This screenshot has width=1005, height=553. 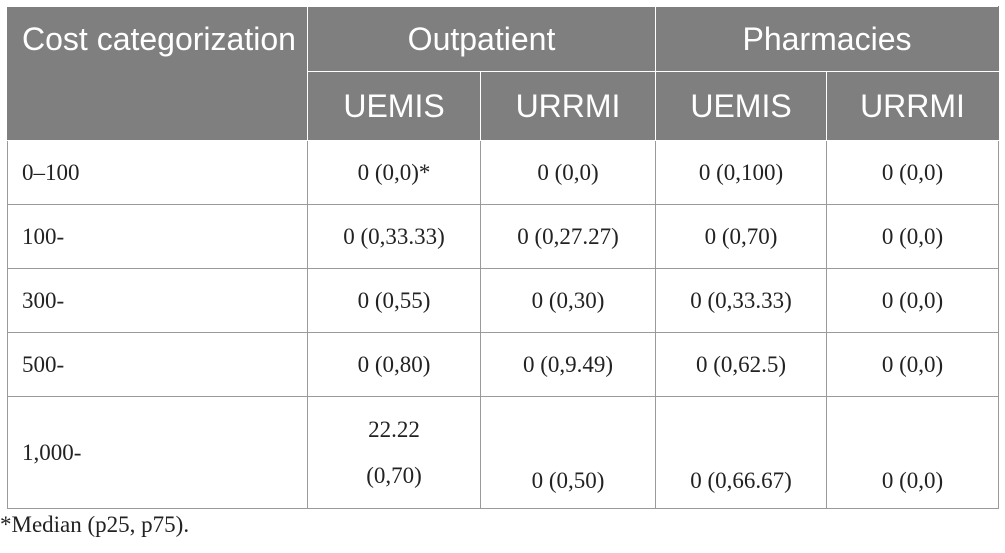 I want to click on table-cell: 0 (0,100), so click(x=741, y=172).